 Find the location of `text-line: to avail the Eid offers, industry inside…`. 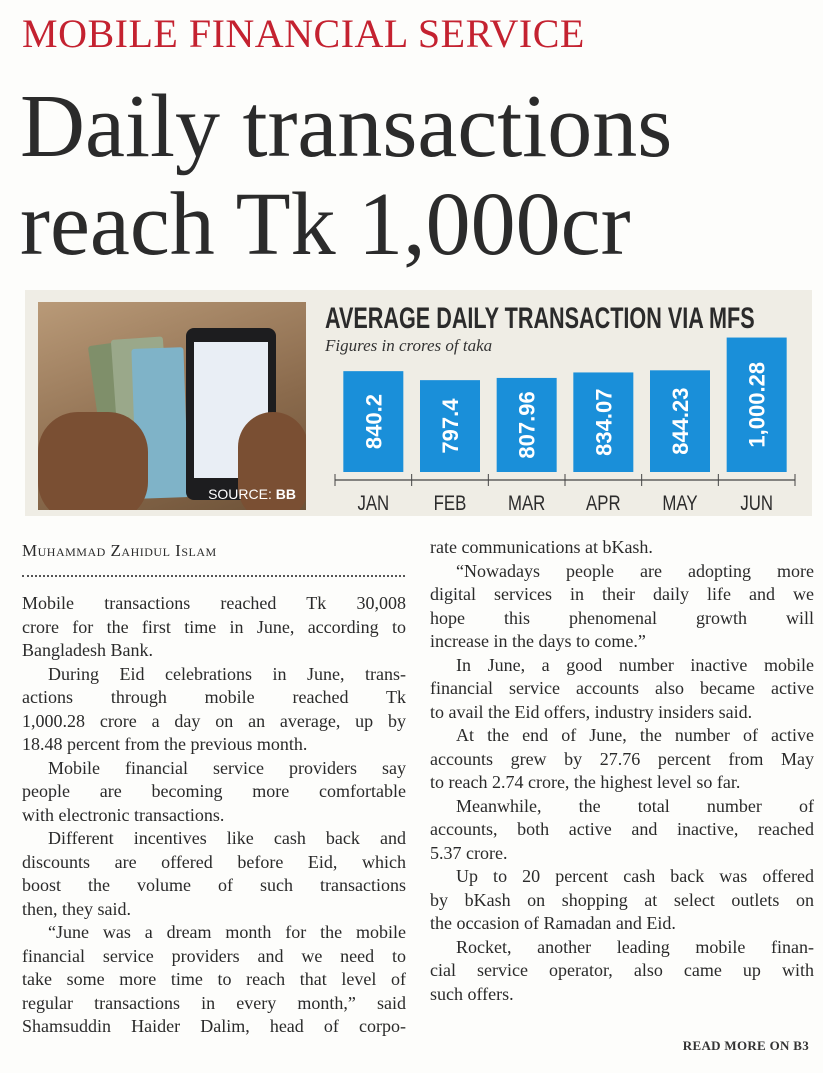

text-line: to avail the Eid offers, industry inside… is located at coordinates (591, 711).